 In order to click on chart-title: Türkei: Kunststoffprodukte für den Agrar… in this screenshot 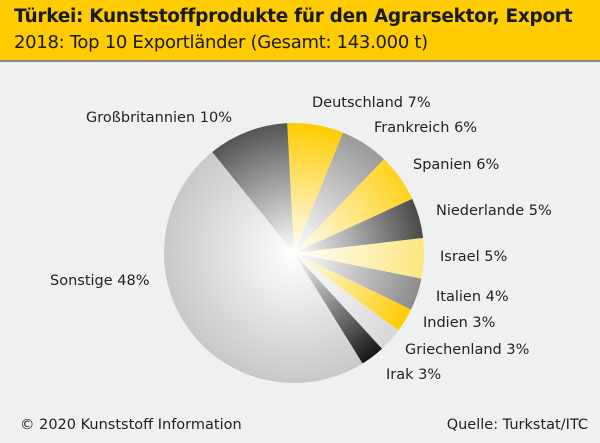, I will do `click(293, 16)`.